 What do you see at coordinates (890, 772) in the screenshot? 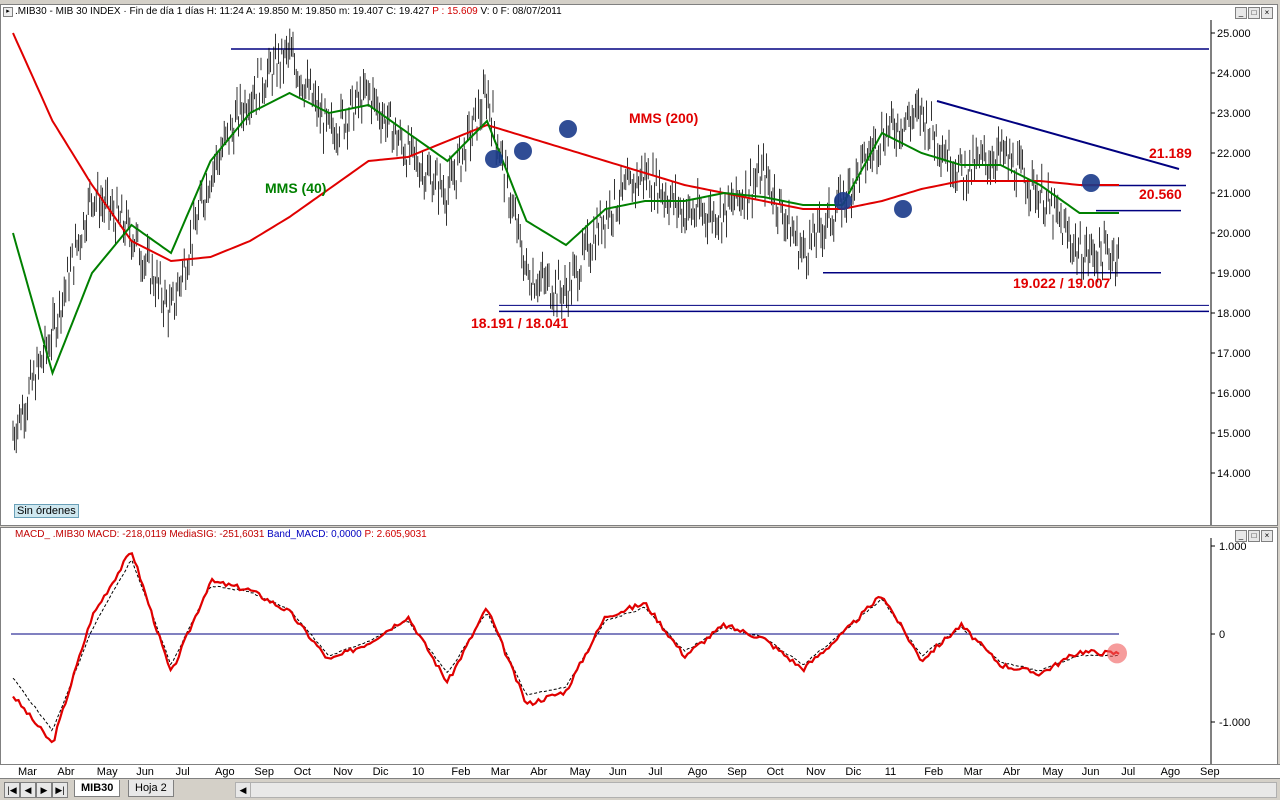
I see `month-label: 11` at bounding box center [890, 772].